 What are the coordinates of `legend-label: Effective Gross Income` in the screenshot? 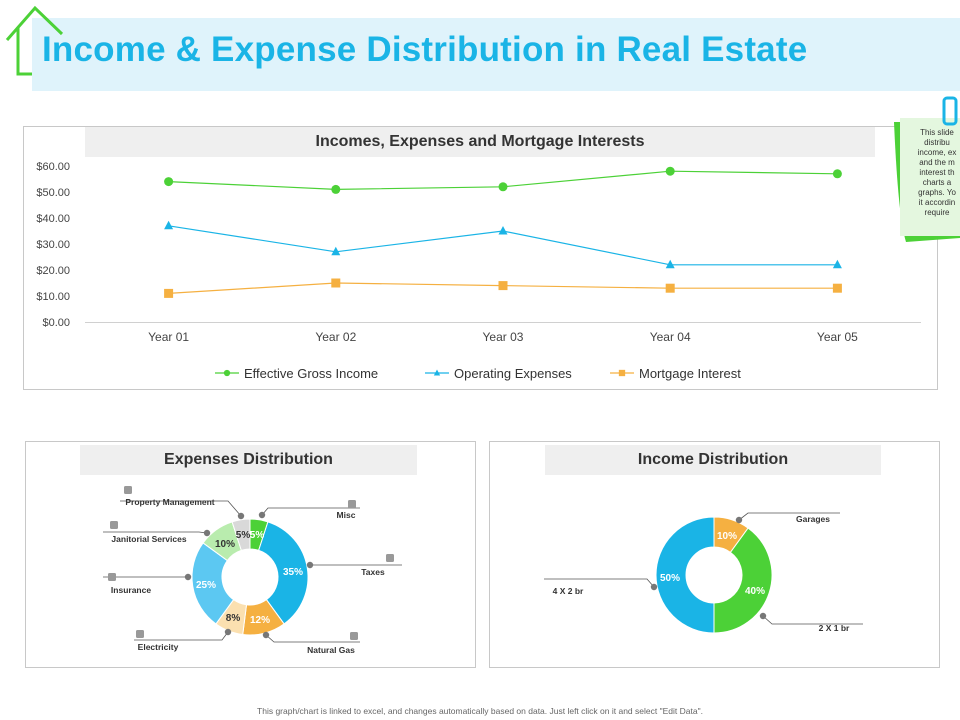 It's located at (311, 373).